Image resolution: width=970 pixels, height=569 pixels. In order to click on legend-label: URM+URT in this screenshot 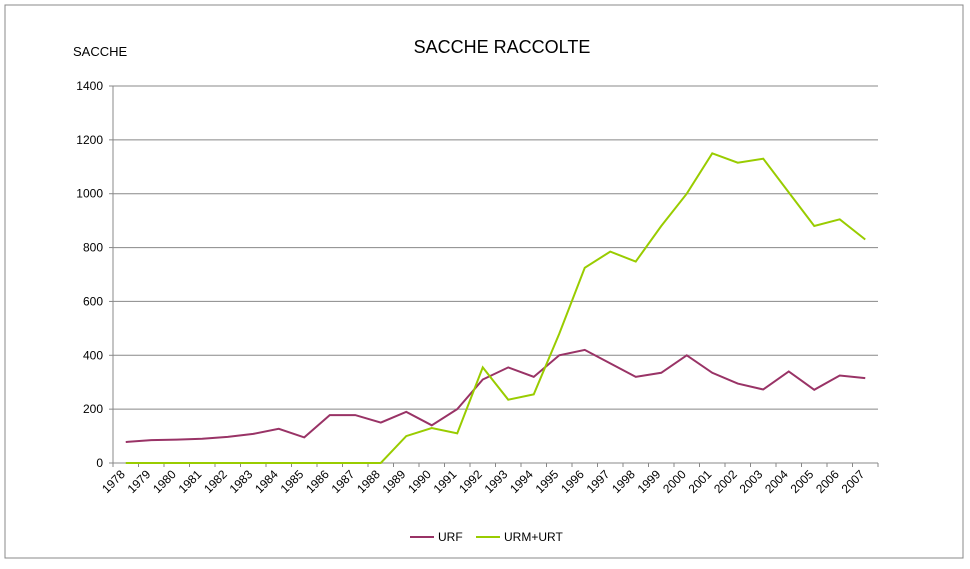, I will do `click(533, 537)`.